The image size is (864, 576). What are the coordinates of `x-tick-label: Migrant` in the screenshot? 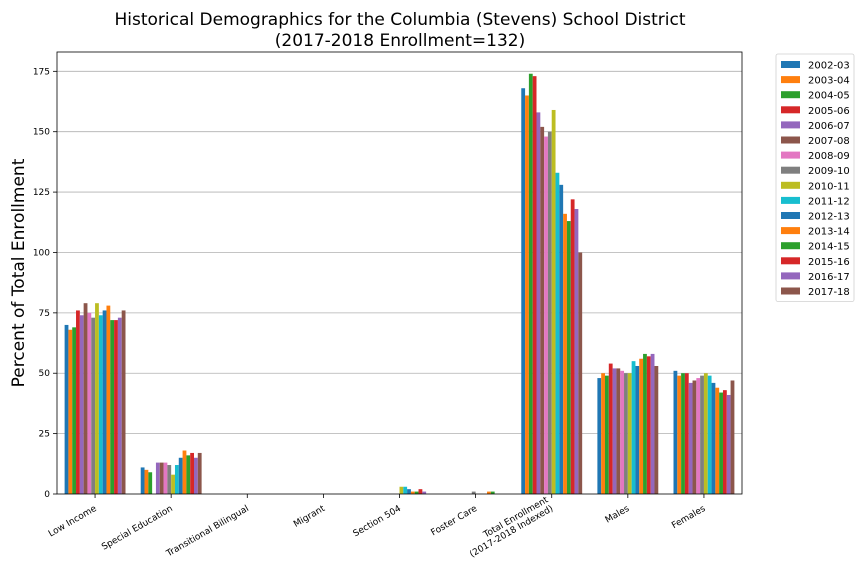 It's located at (309, 517).